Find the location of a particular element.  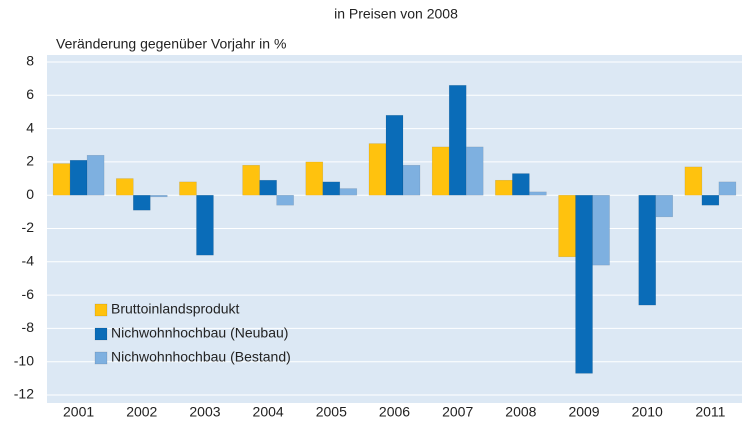

y-tick-label: -2 is located at coordinates (28, 227).